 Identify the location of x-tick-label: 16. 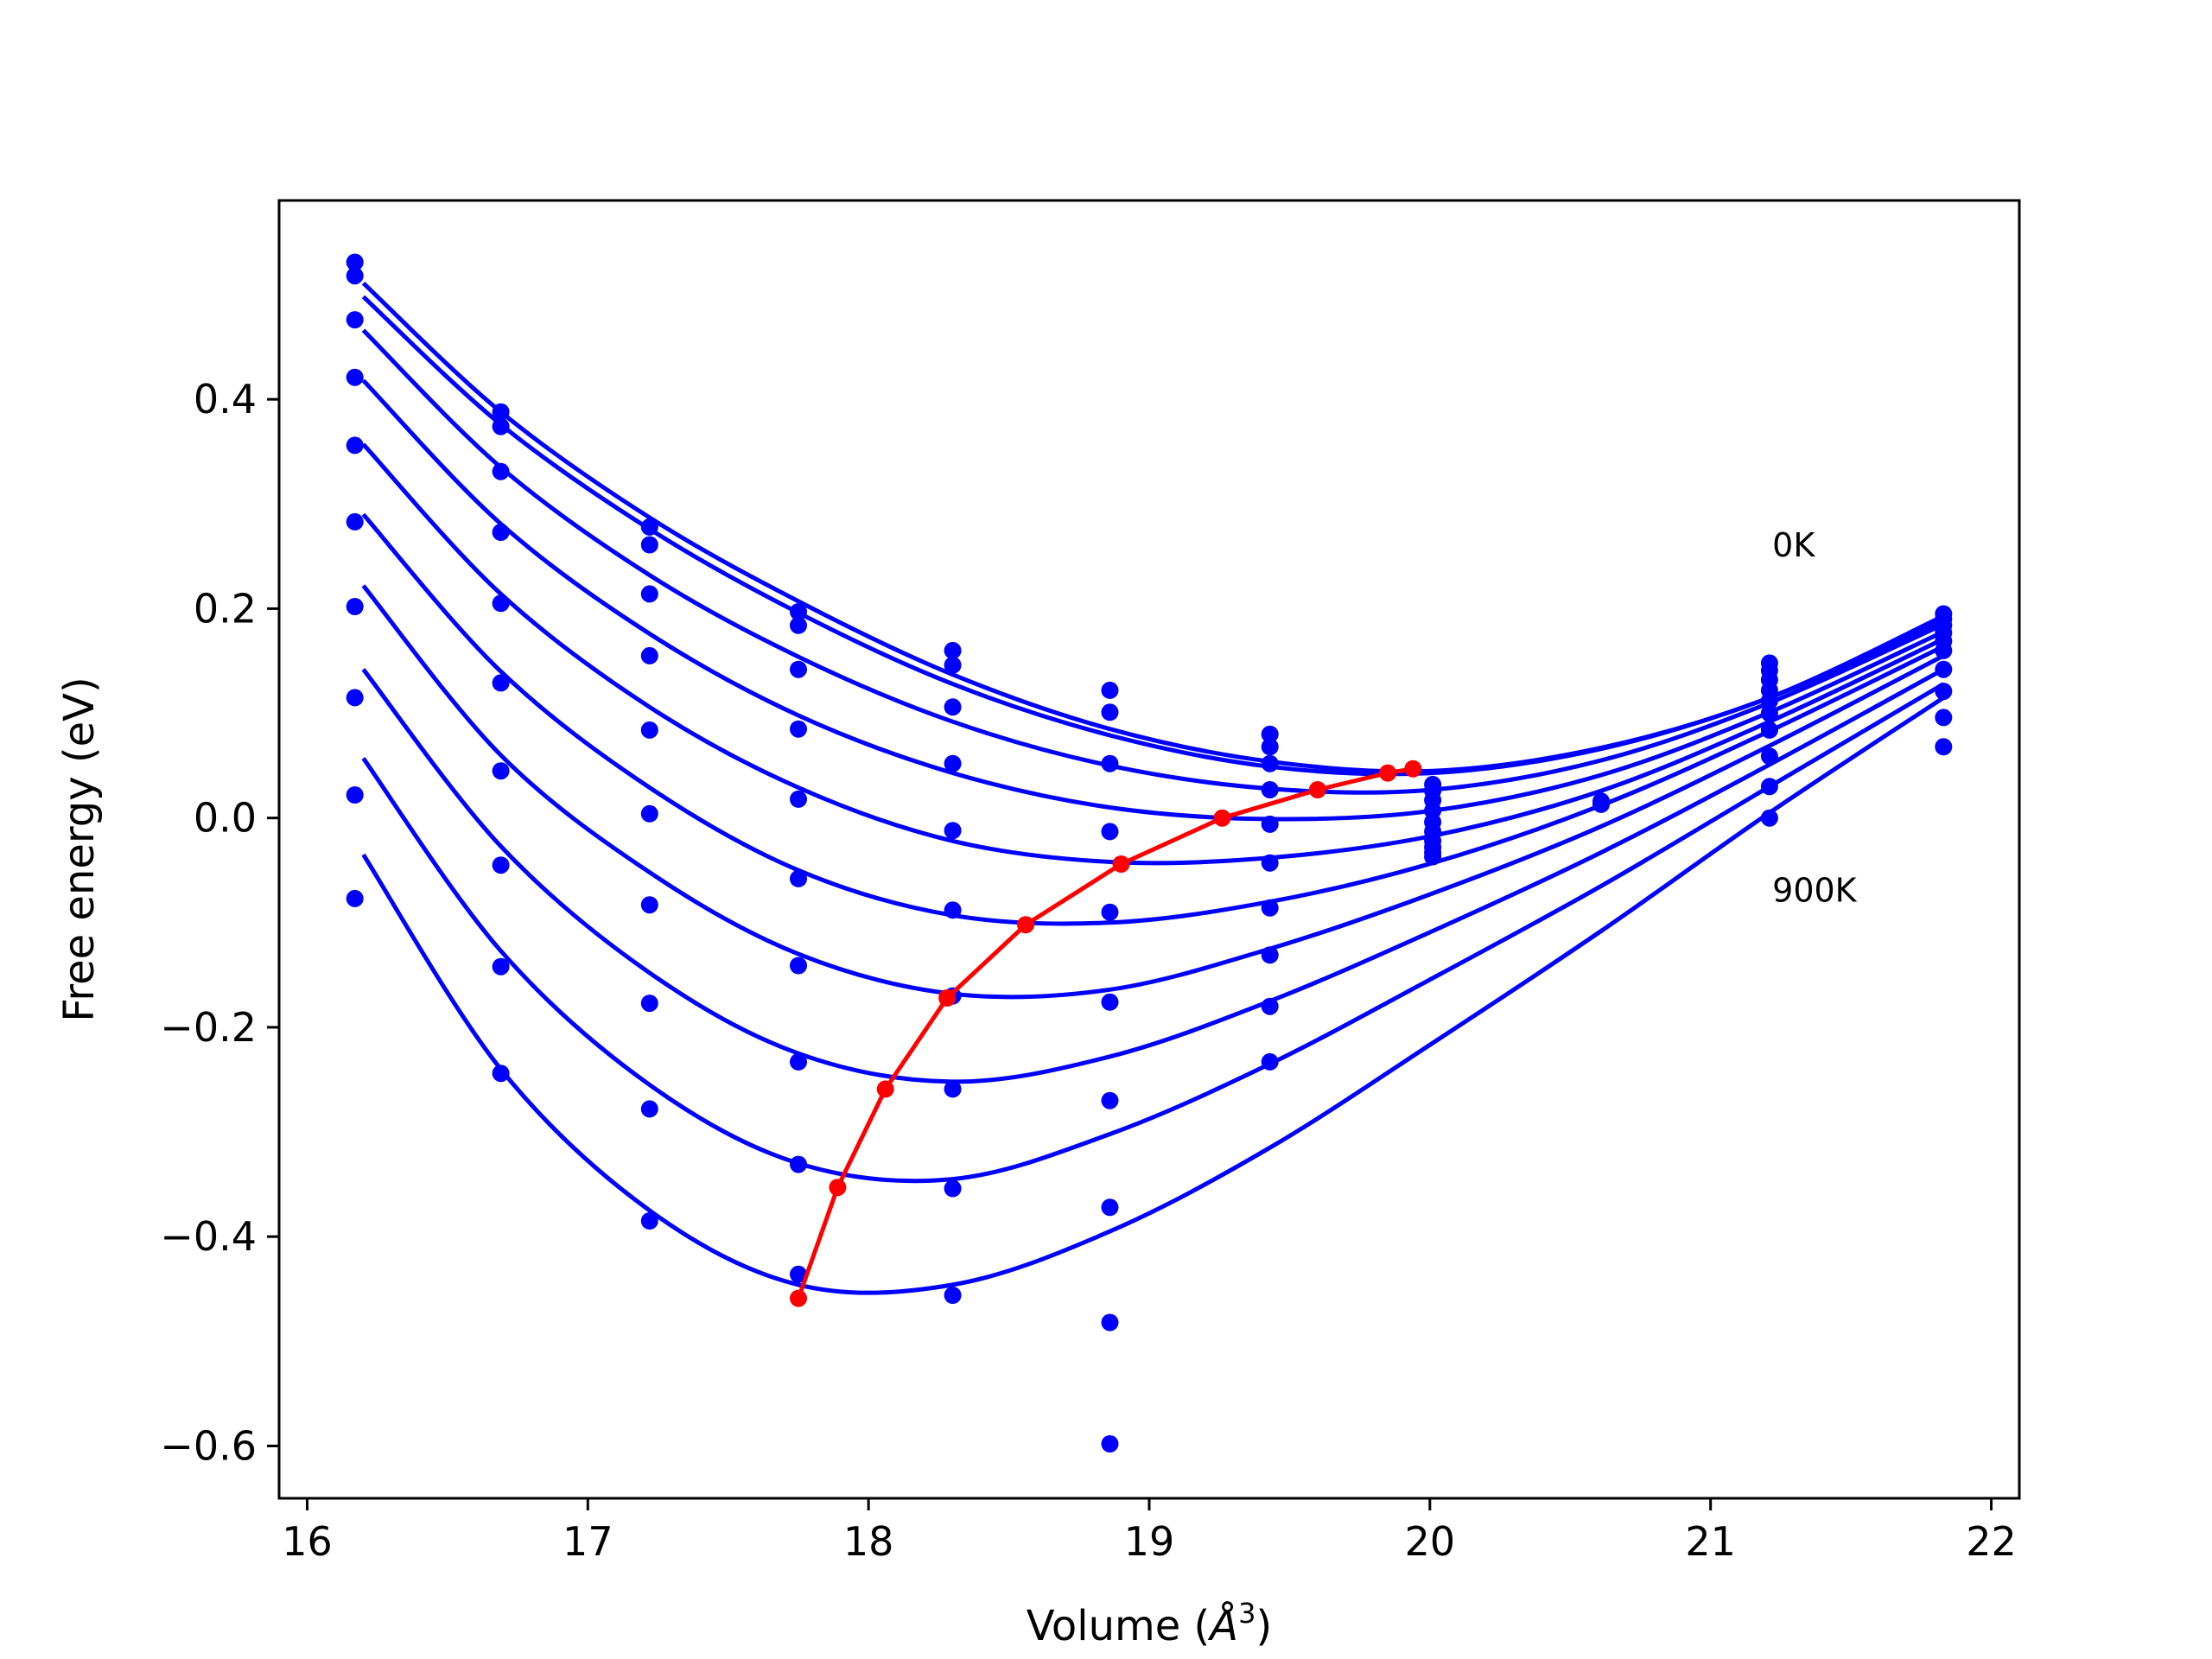
(307, 1541).